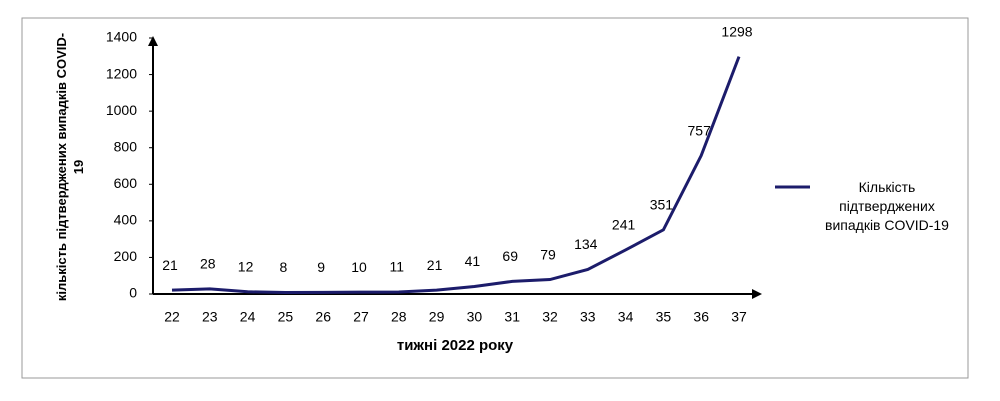  What do you see at coordinates (133, 293) in the screenshot?
I see `y-tick-label: 0` at bounding box center [133, 293].